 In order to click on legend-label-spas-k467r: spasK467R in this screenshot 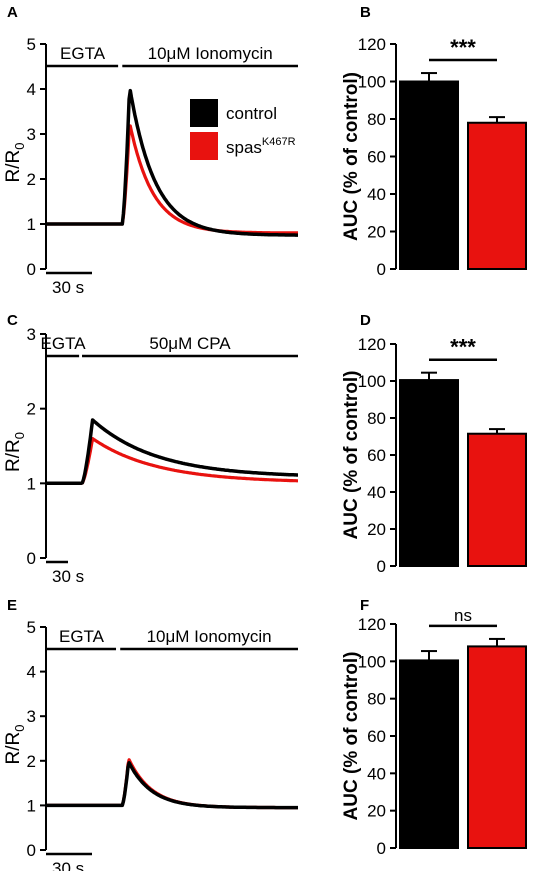, I will do `click(261, 146)`.